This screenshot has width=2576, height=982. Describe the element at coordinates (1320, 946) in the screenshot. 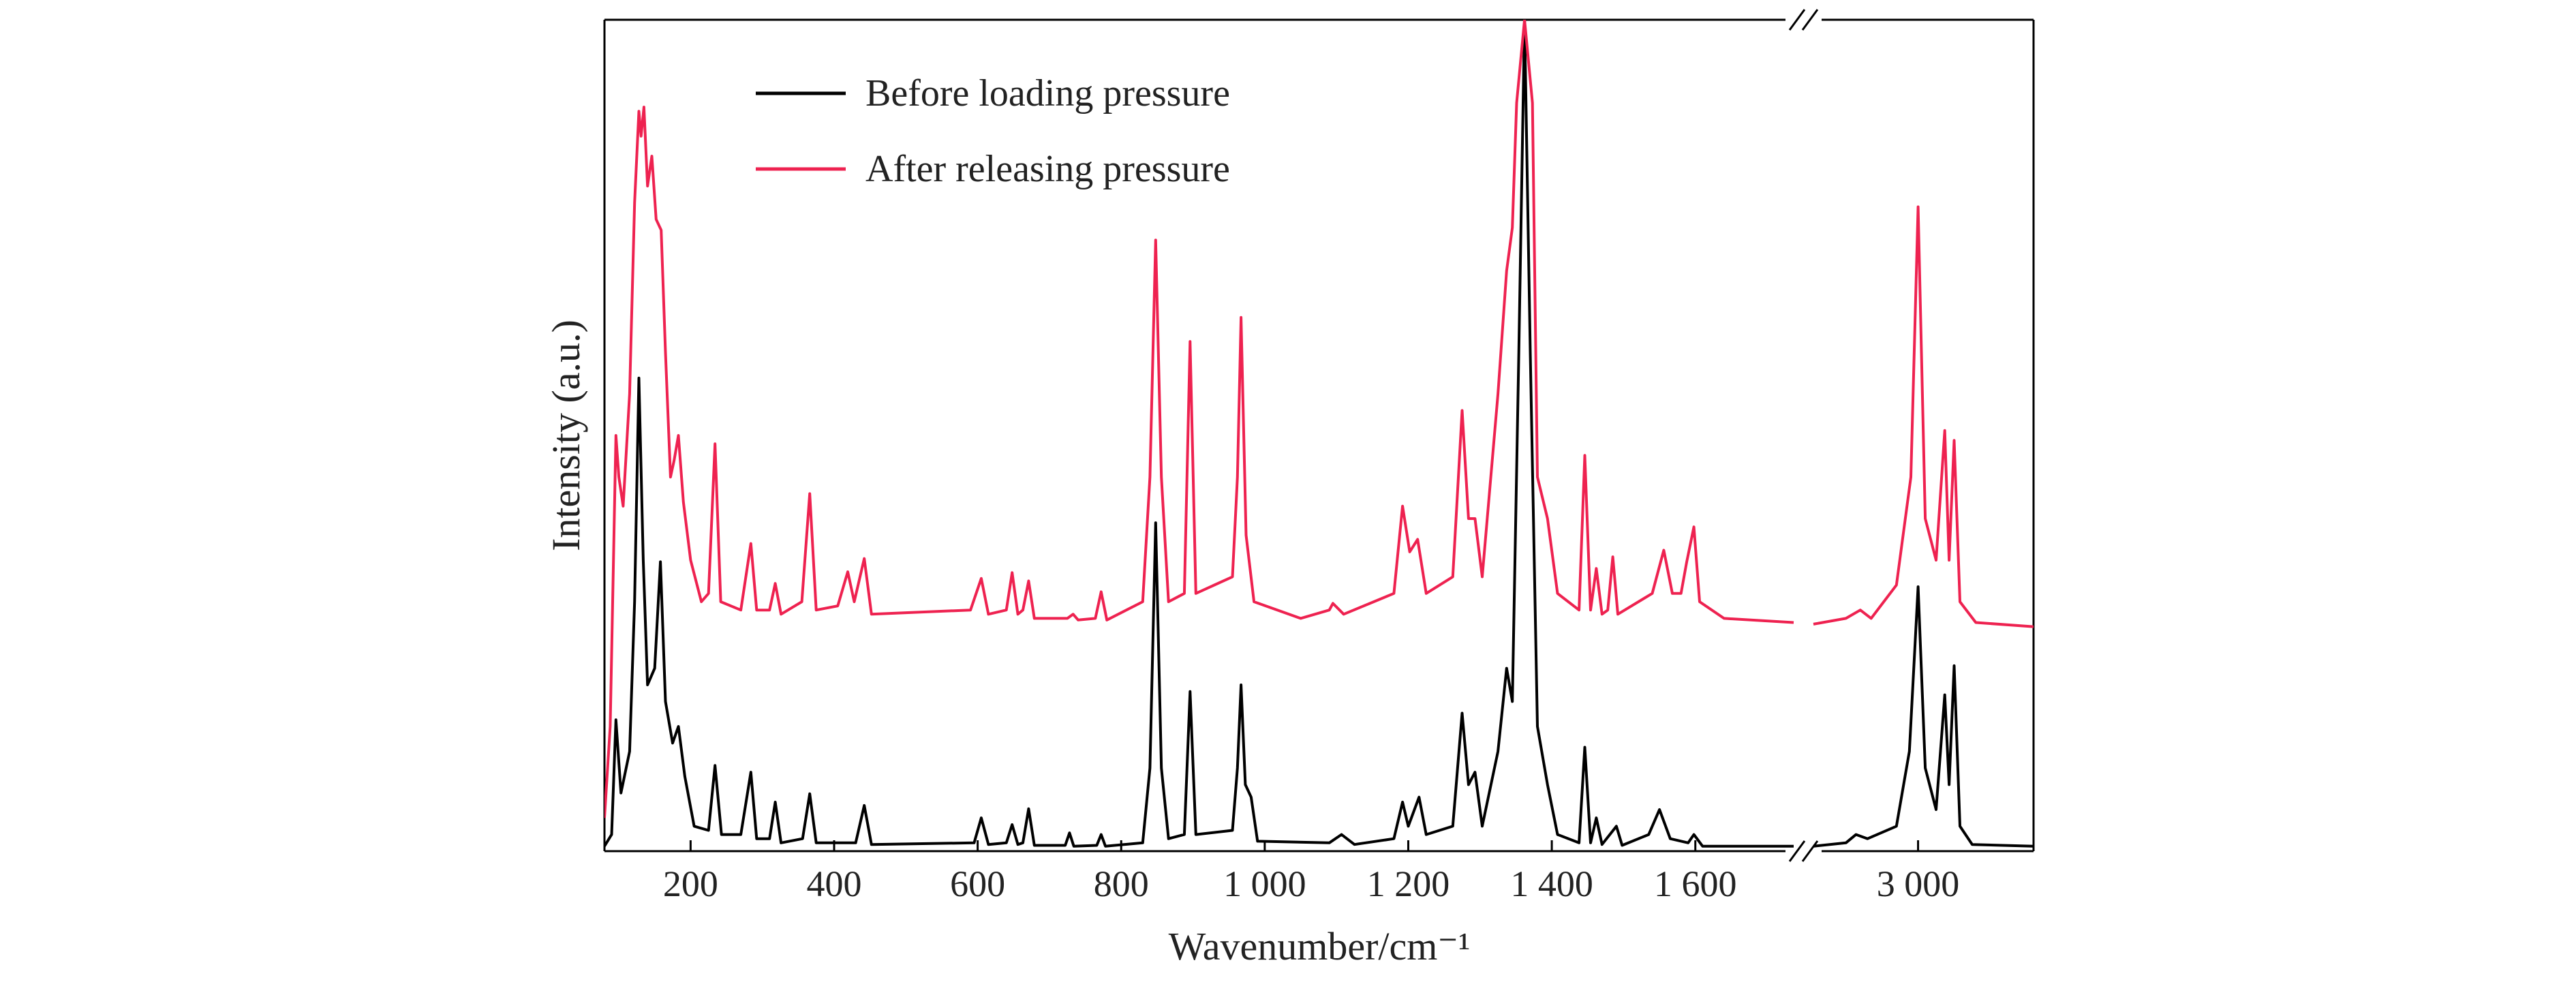

I see `x-axis-title: Wavenumber/cm⁻¹` at that location.